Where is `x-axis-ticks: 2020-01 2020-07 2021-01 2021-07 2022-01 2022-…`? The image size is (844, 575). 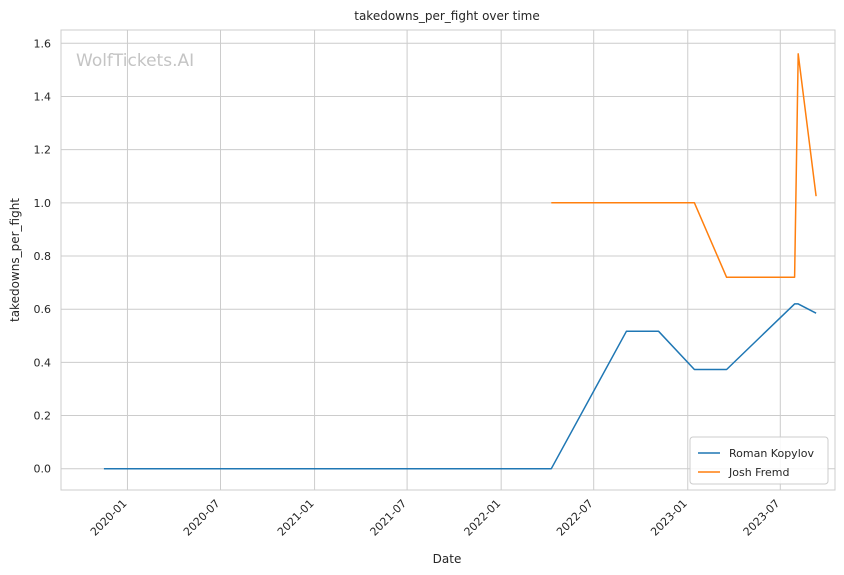
x-axis-ticks: 2020-01 2020-07 2021-01 2021-07 2022-01 2022-… is located at coordinates (435, 518).